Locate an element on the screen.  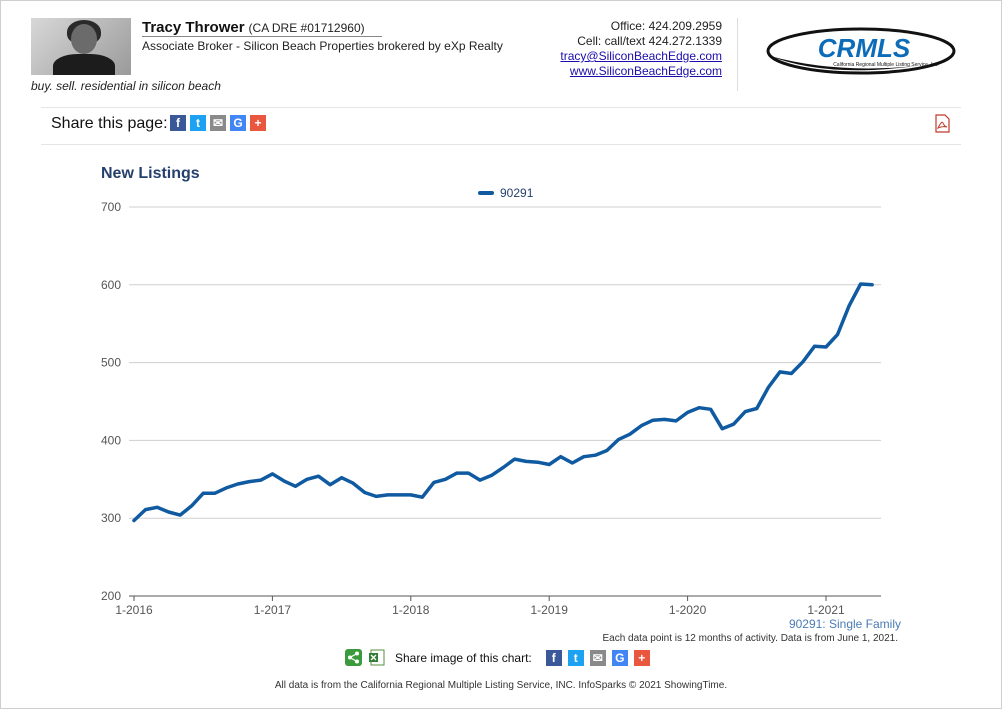
x-tick-label: 1-2019 is located at coordinates (550, 610).